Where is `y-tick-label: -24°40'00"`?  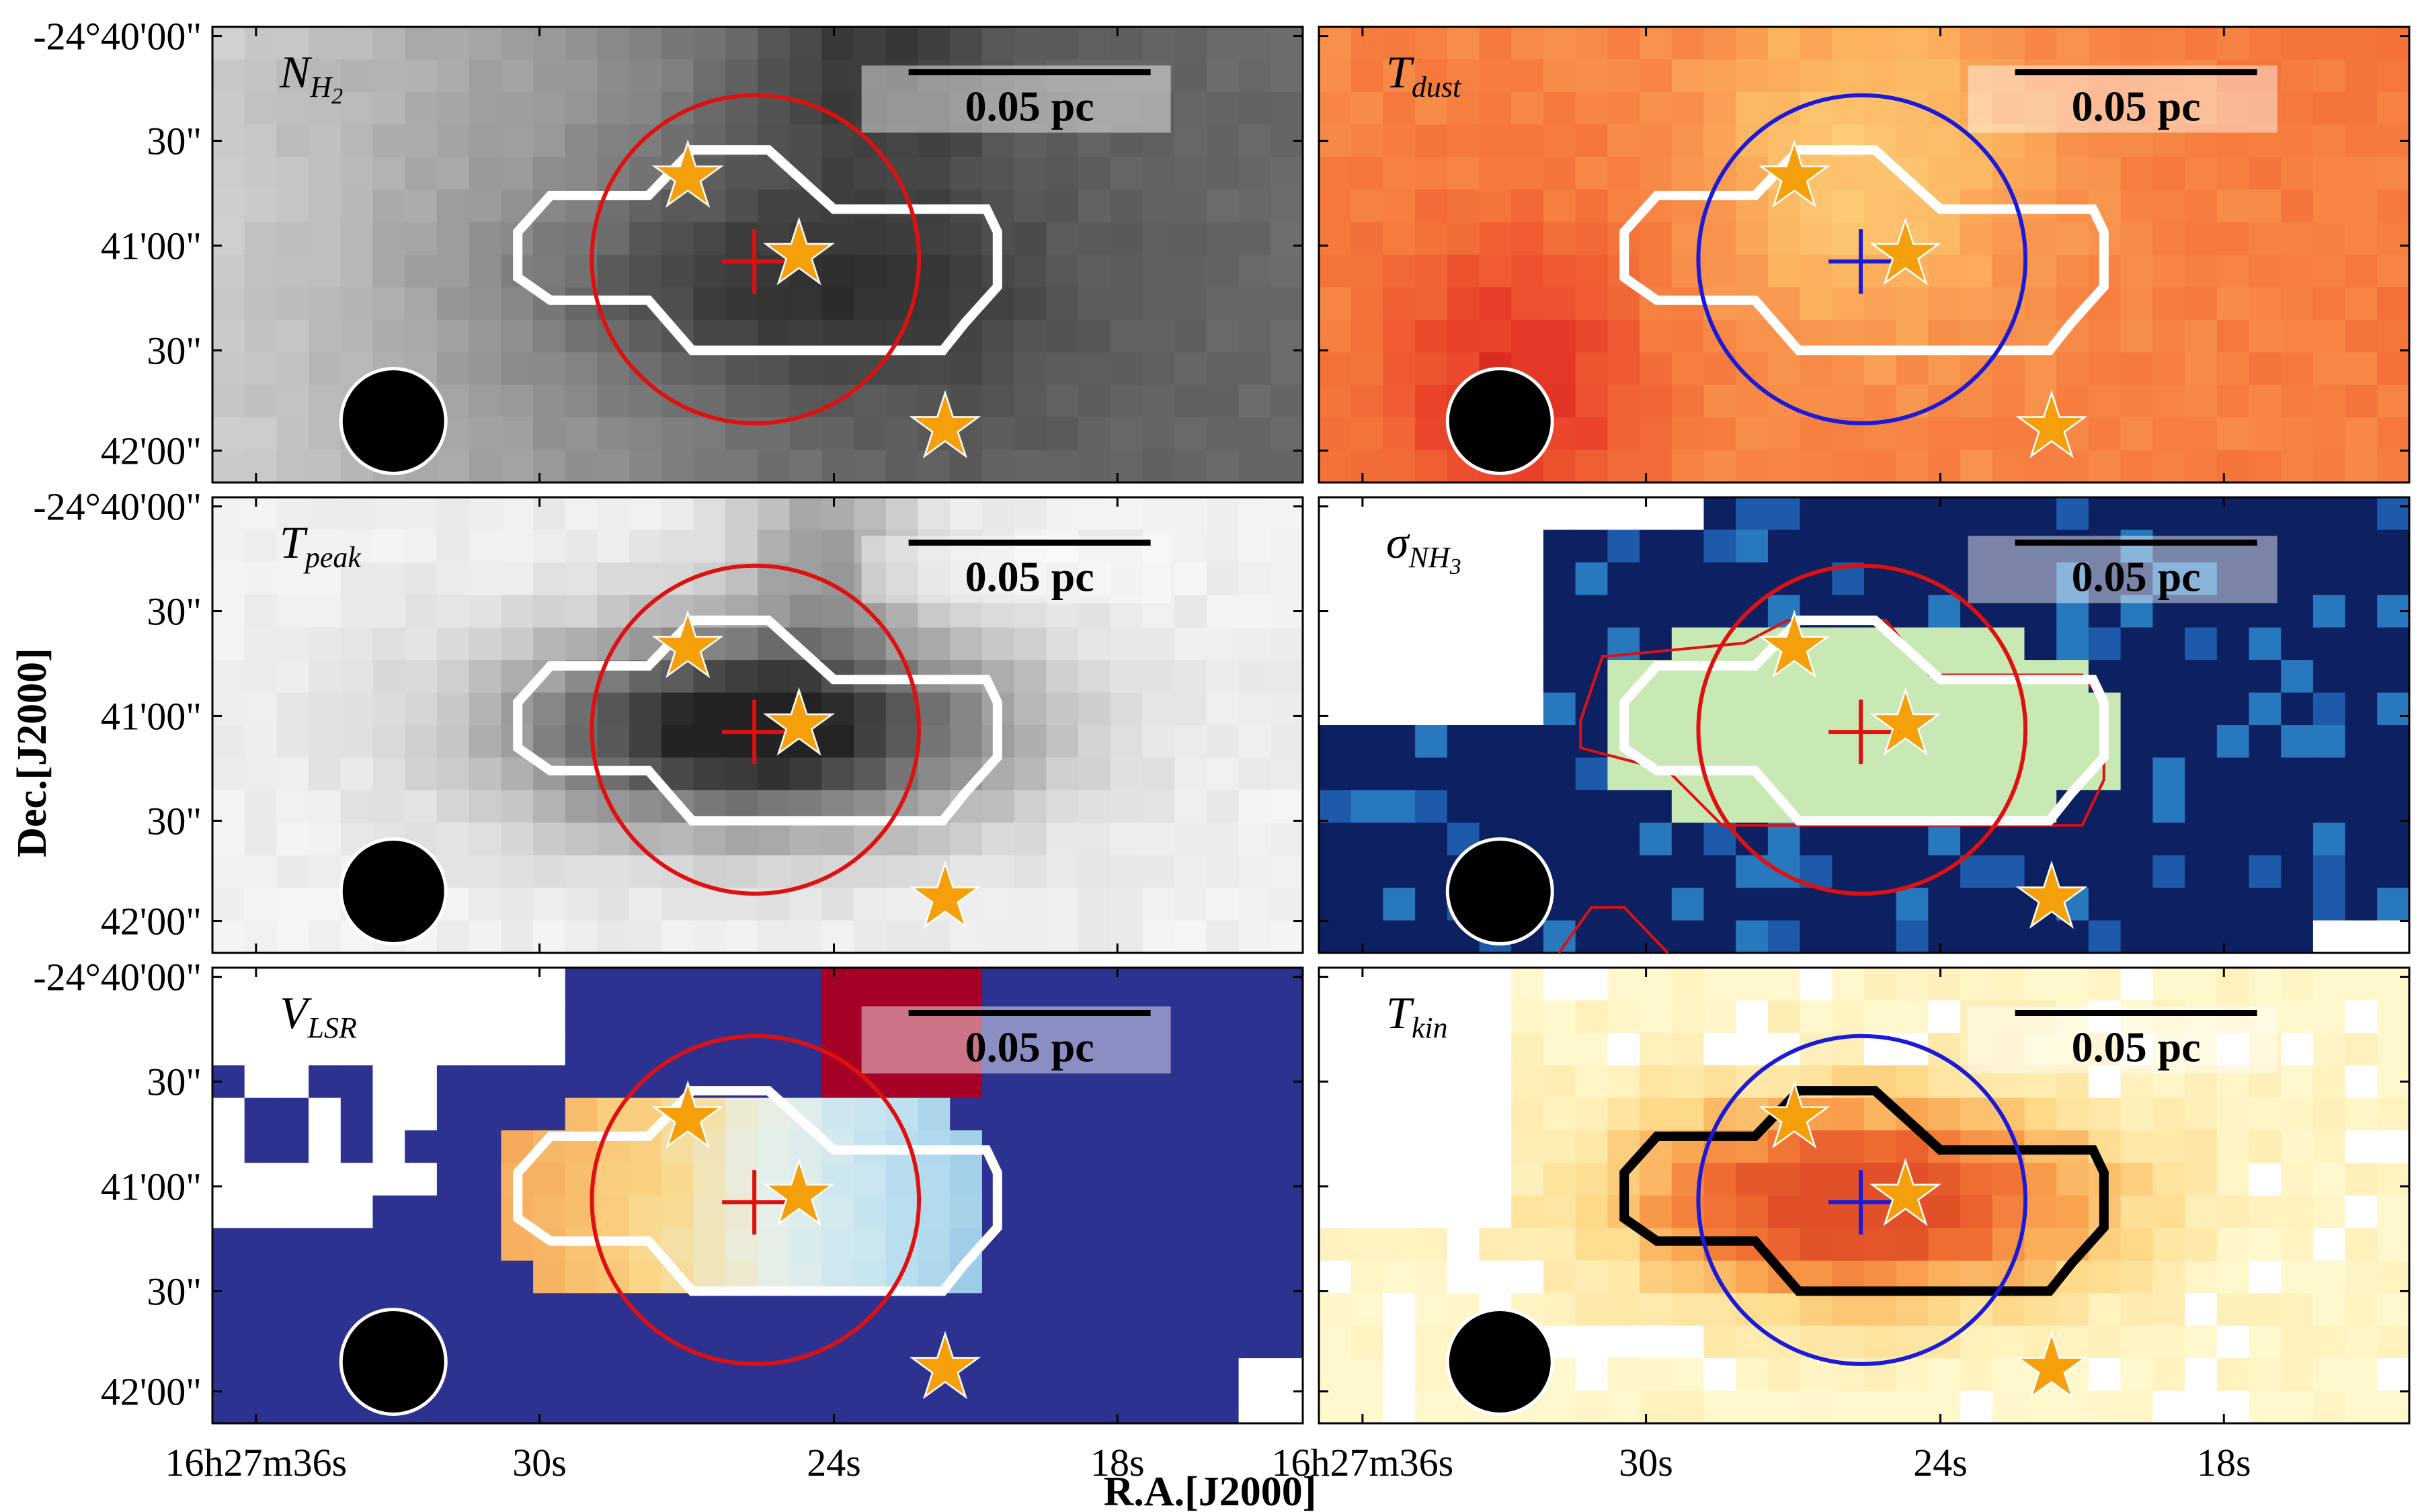 y-tick-label: -24°40'00" is located at coordinates (118, 36).